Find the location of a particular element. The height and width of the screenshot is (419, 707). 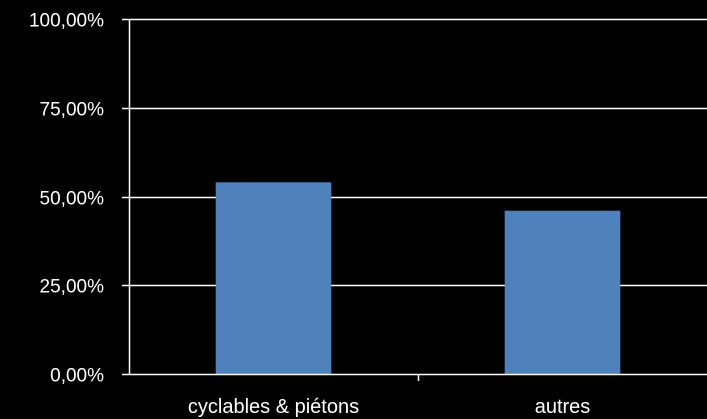

y-tick-label: 75,00% is located at coordinates (72, 110).